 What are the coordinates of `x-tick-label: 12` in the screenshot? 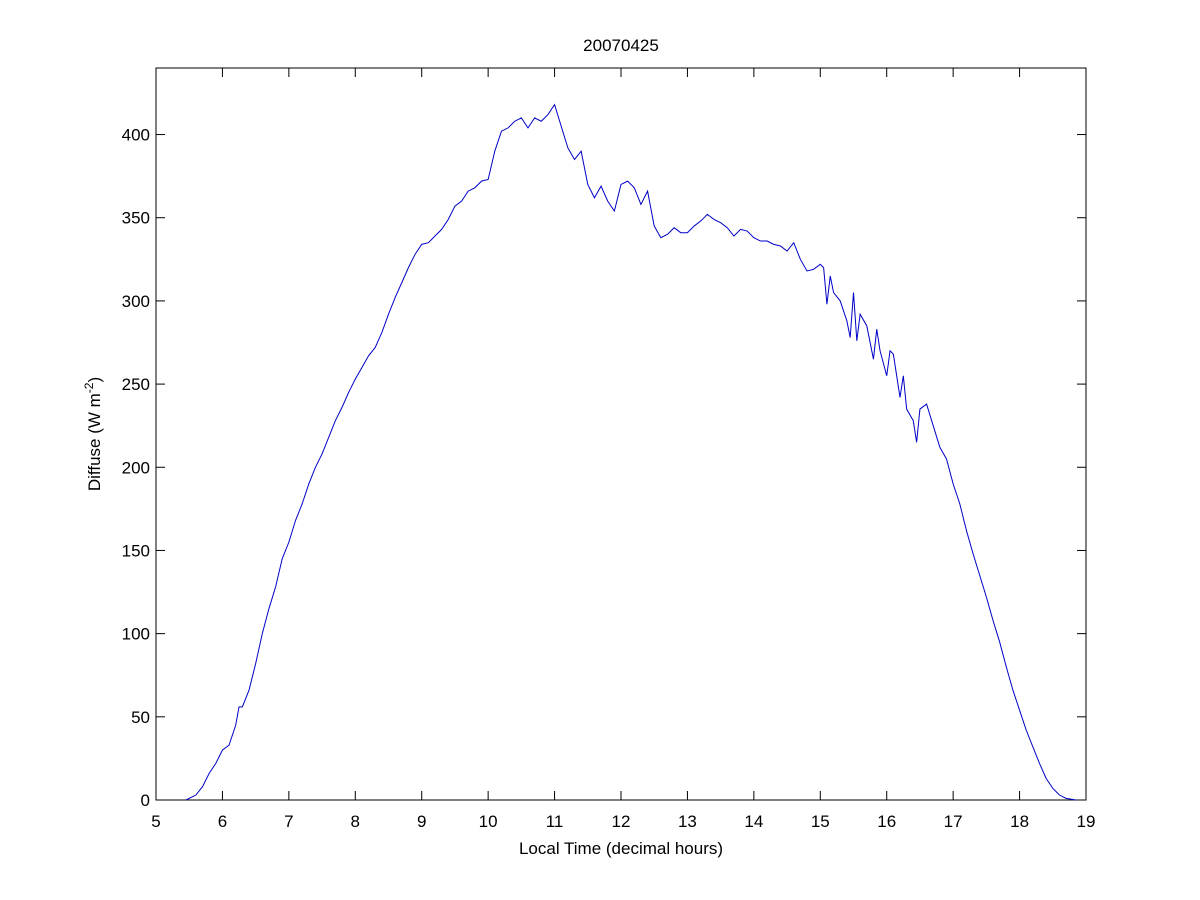 It's located at (621, 821).